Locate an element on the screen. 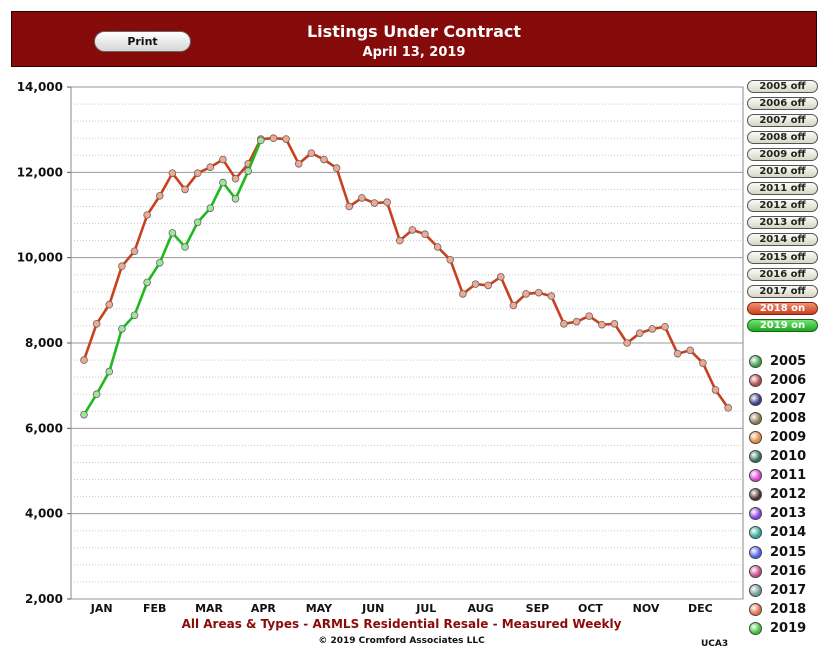 The width and height of the screenshot is (835, 653). year-toggle-2013: 2013 off is located at coordinates (782, 223).